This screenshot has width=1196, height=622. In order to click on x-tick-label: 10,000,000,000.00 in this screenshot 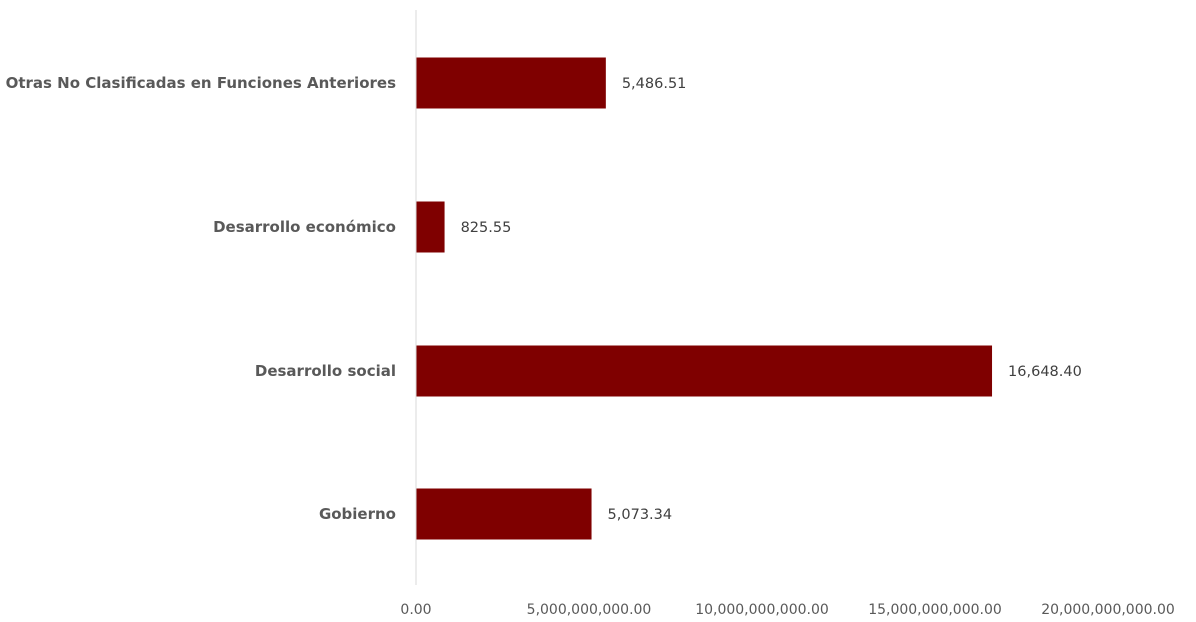, I will do `click(762, 610)`.